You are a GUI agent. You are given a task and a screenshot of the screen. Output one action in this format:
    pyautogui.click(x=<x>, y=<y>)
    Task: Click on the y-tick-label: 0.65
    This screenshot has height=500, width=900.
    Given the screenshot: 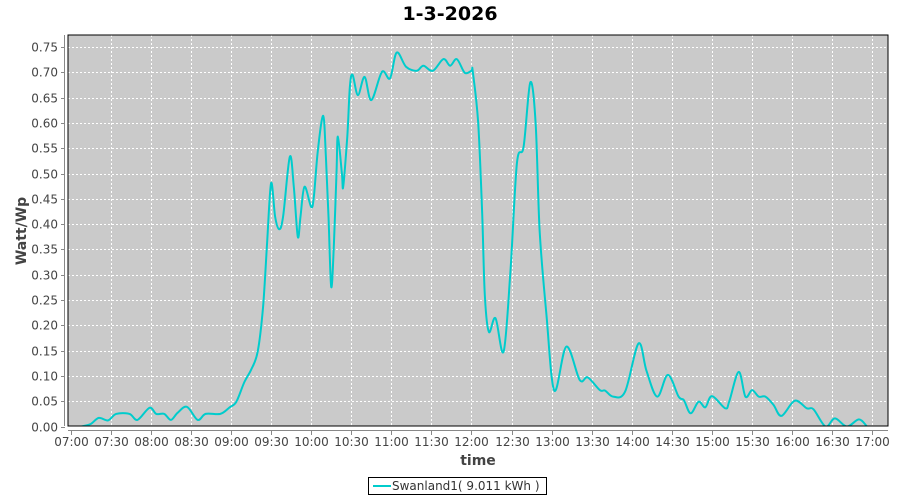 What is the action you would take?
    pyautogui.click(x=44, y=99)
    